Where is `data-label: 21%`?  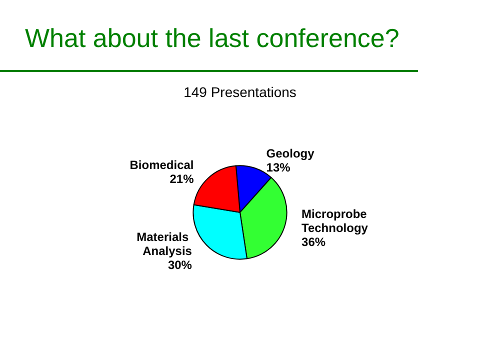
data-label: 21% is located at coordinates (182, 179).